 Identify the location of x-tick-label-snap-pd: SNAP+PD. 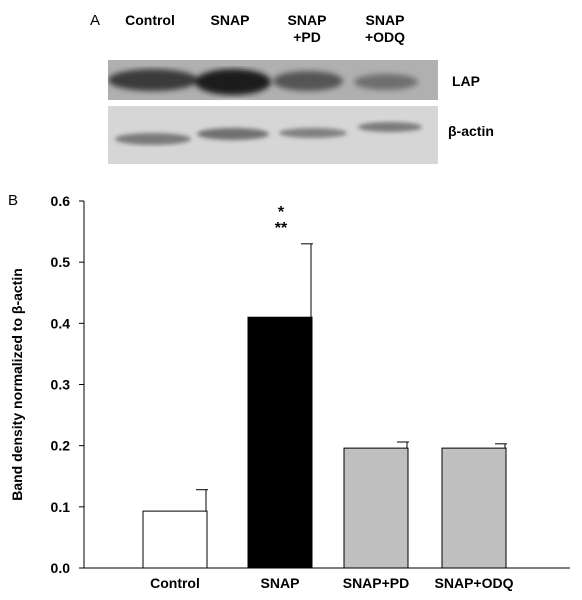
(376, 583).